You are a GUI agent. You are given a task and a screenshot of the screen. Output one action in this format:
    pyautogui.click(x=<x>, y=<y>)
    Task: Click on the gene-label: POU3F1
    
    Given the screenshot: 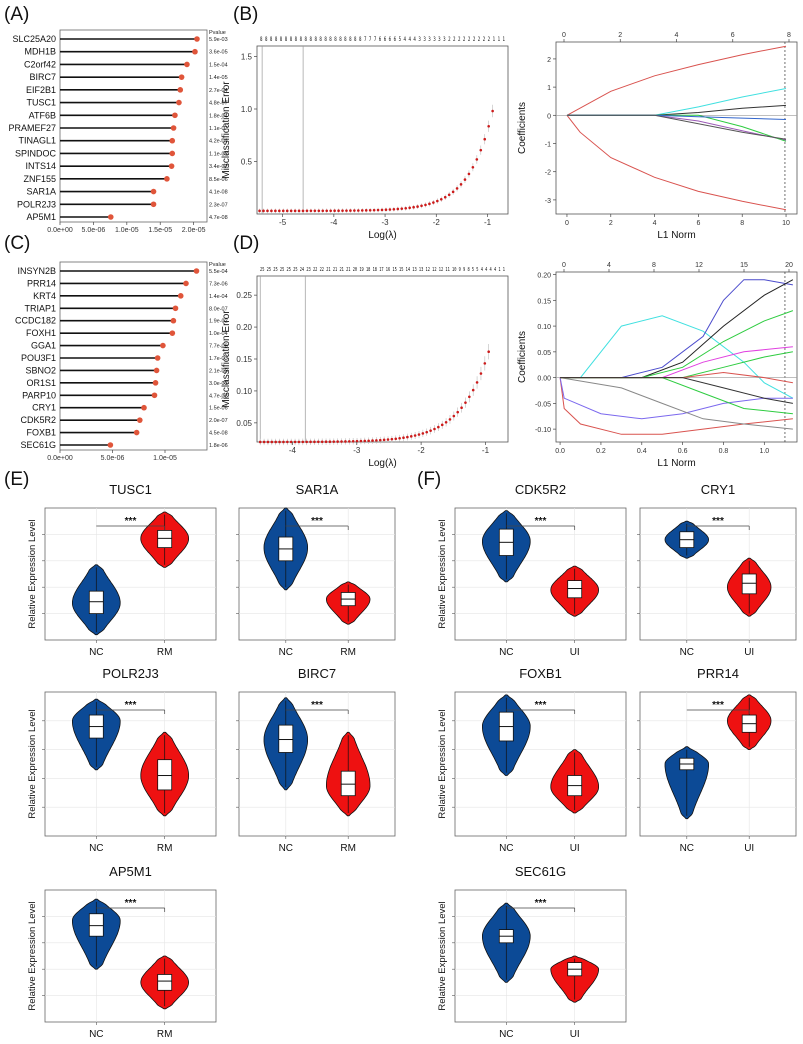 What is the action you would take?
    pyautogui.click(x=38, y=358)
    